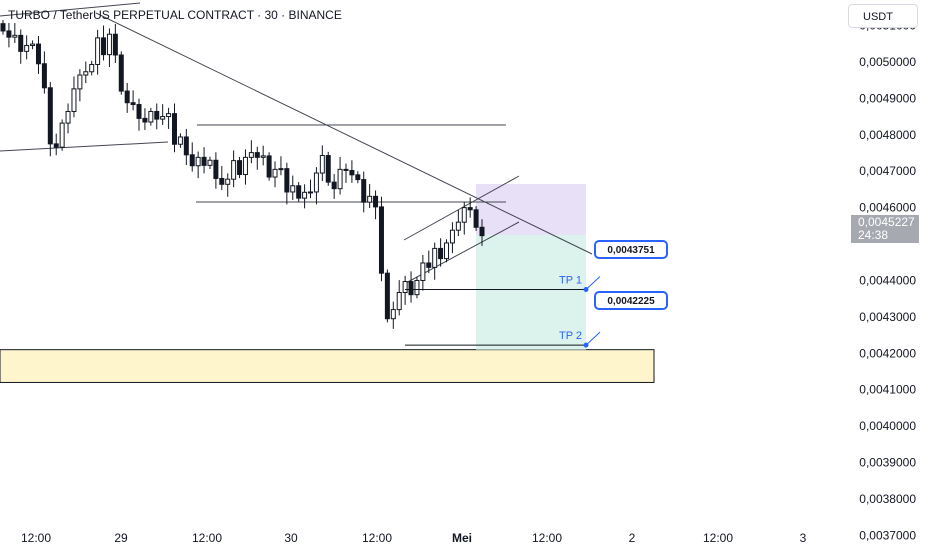  What do you see at coordinates (887, 499) in the screenshot?
I see `price-tick-label: 0,0038000` at bounding box center [887, 499].